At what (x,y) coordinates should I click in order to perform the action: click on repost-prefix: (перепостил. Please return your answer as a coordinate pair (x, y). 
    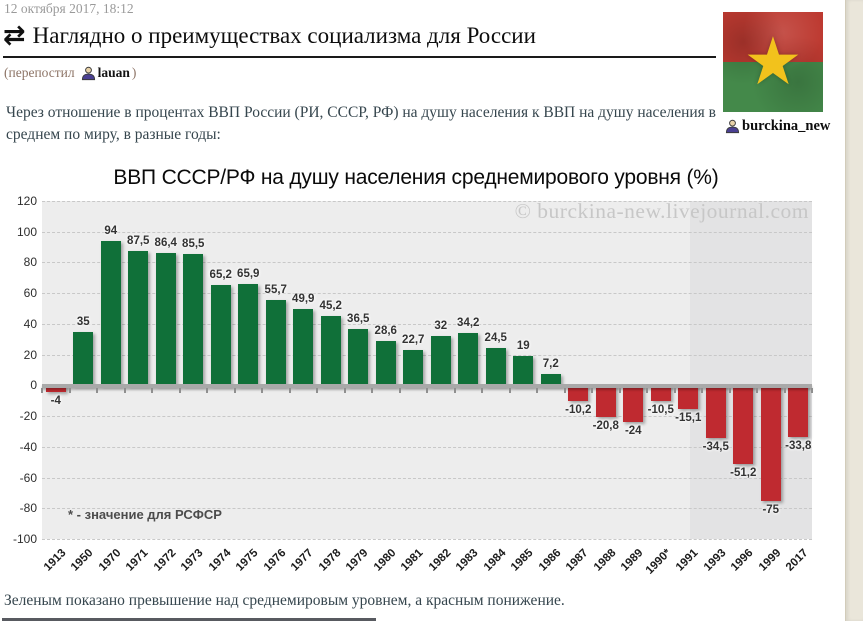
    Looking at the image, I should click on (39, 72).